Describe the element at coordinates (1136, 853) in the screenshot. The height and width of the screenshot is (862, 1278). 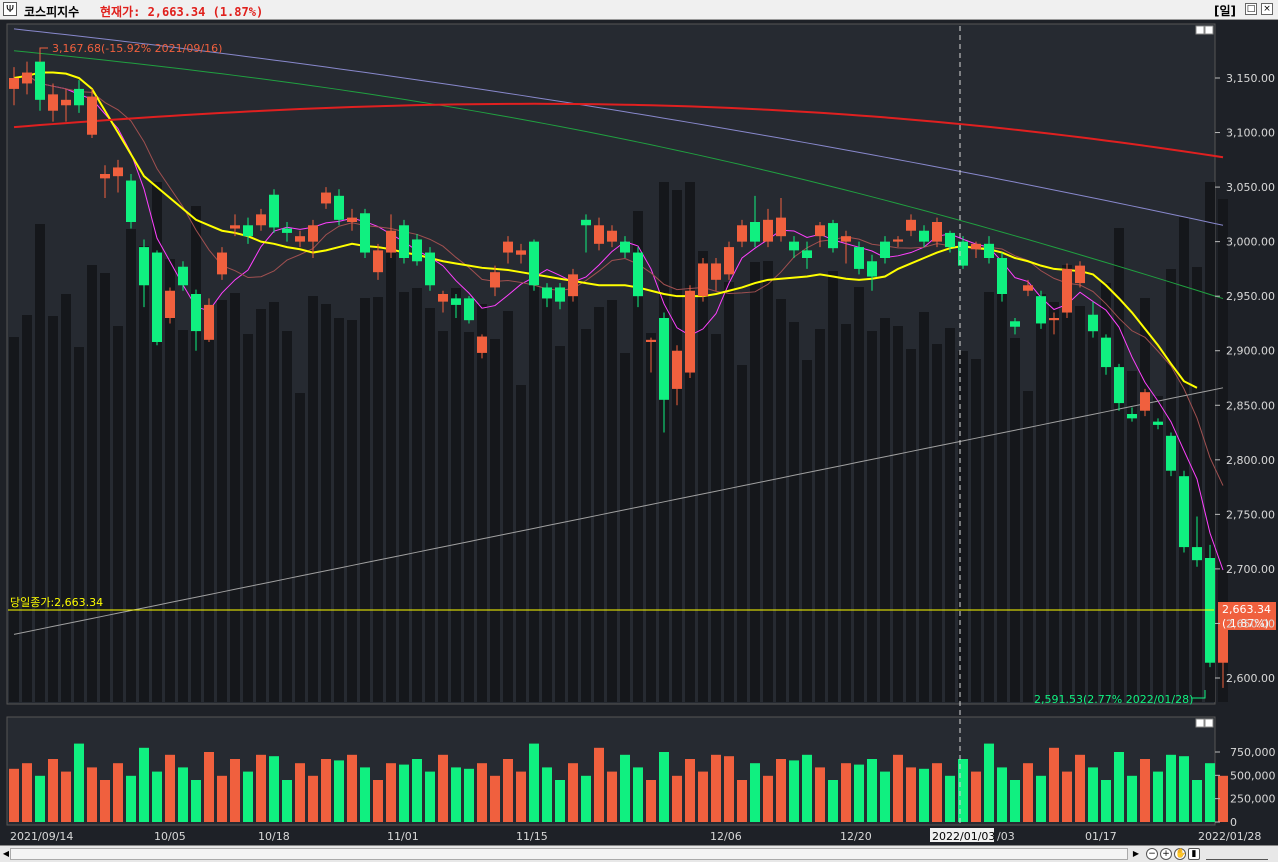
I see `scroll-right-icon: ▶` at that location.